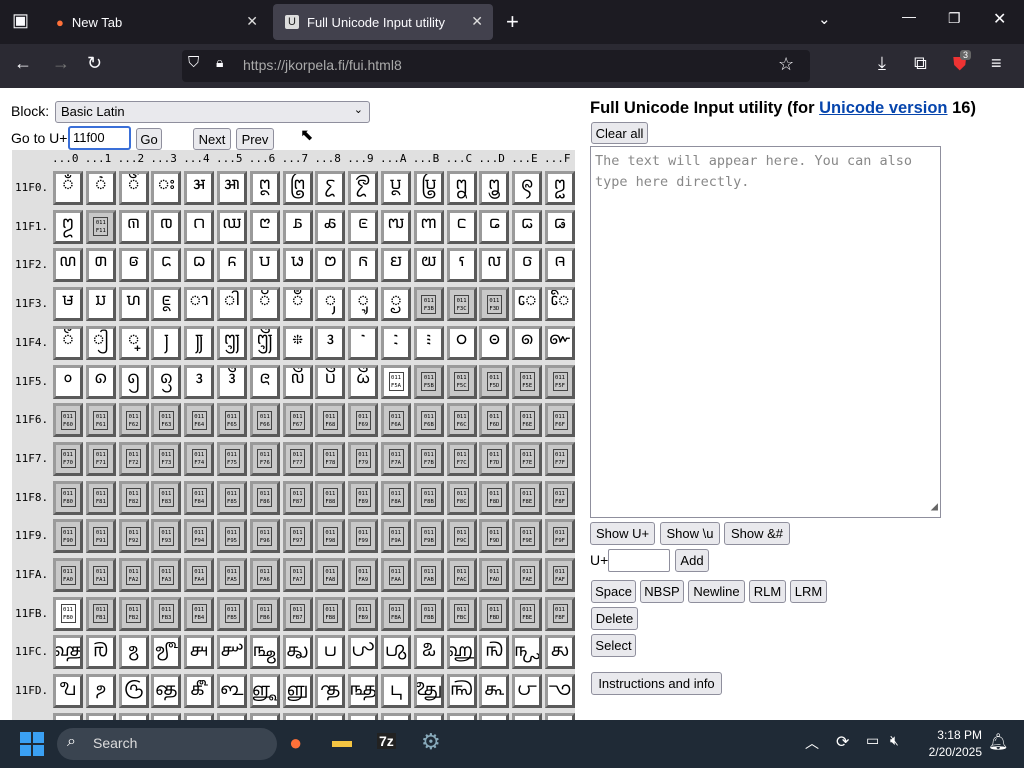  What do you see at coordinates (363, 381) in the screenshot?
I see `char-cell: 𑽙` at bounding box center [363, 381].